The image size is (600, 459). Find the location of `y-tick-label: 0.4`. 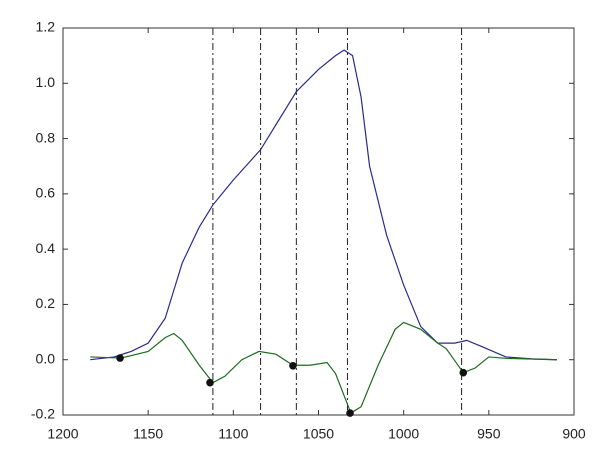

y-tick-label: 0.4 is located at coordinates (46, 248).